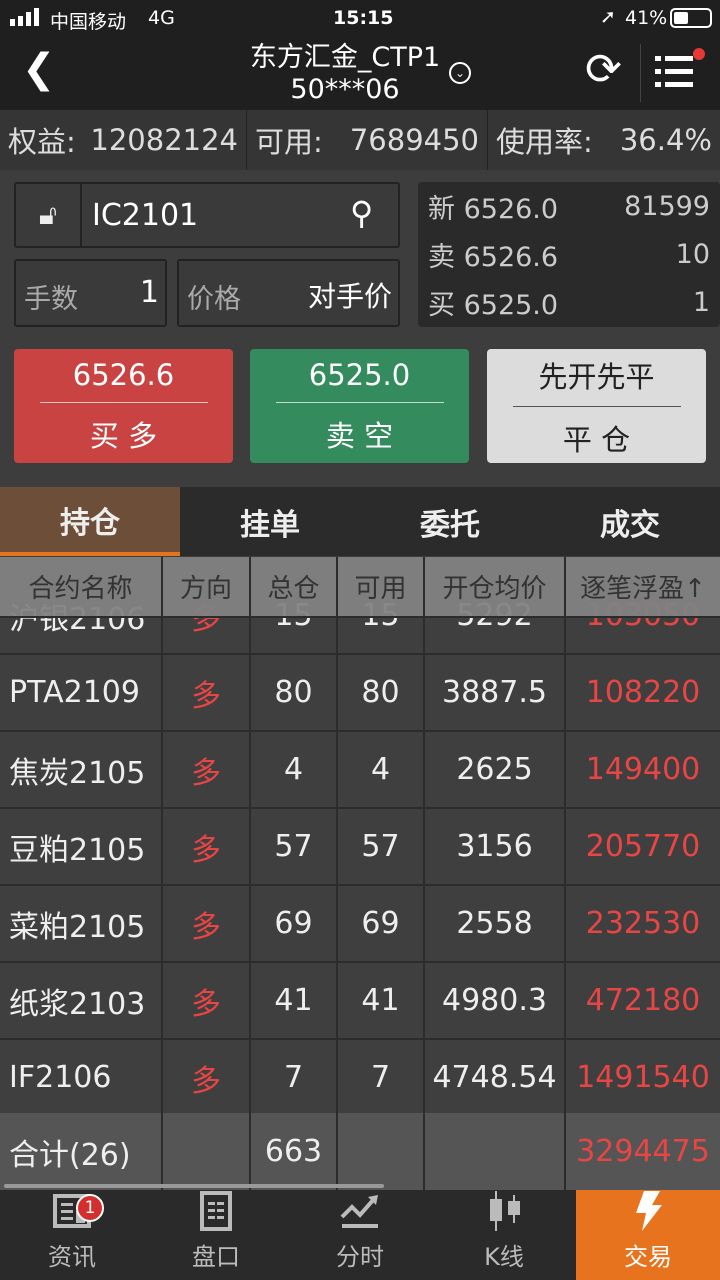  I want to click on scrollbar, so click(194, 1186).